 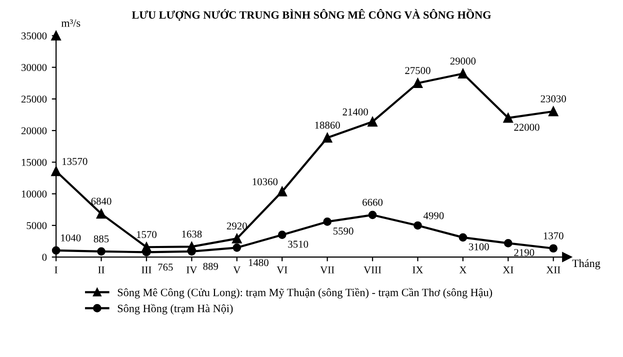 I want to click on data-label: 5590, so click(x=343, y=231).